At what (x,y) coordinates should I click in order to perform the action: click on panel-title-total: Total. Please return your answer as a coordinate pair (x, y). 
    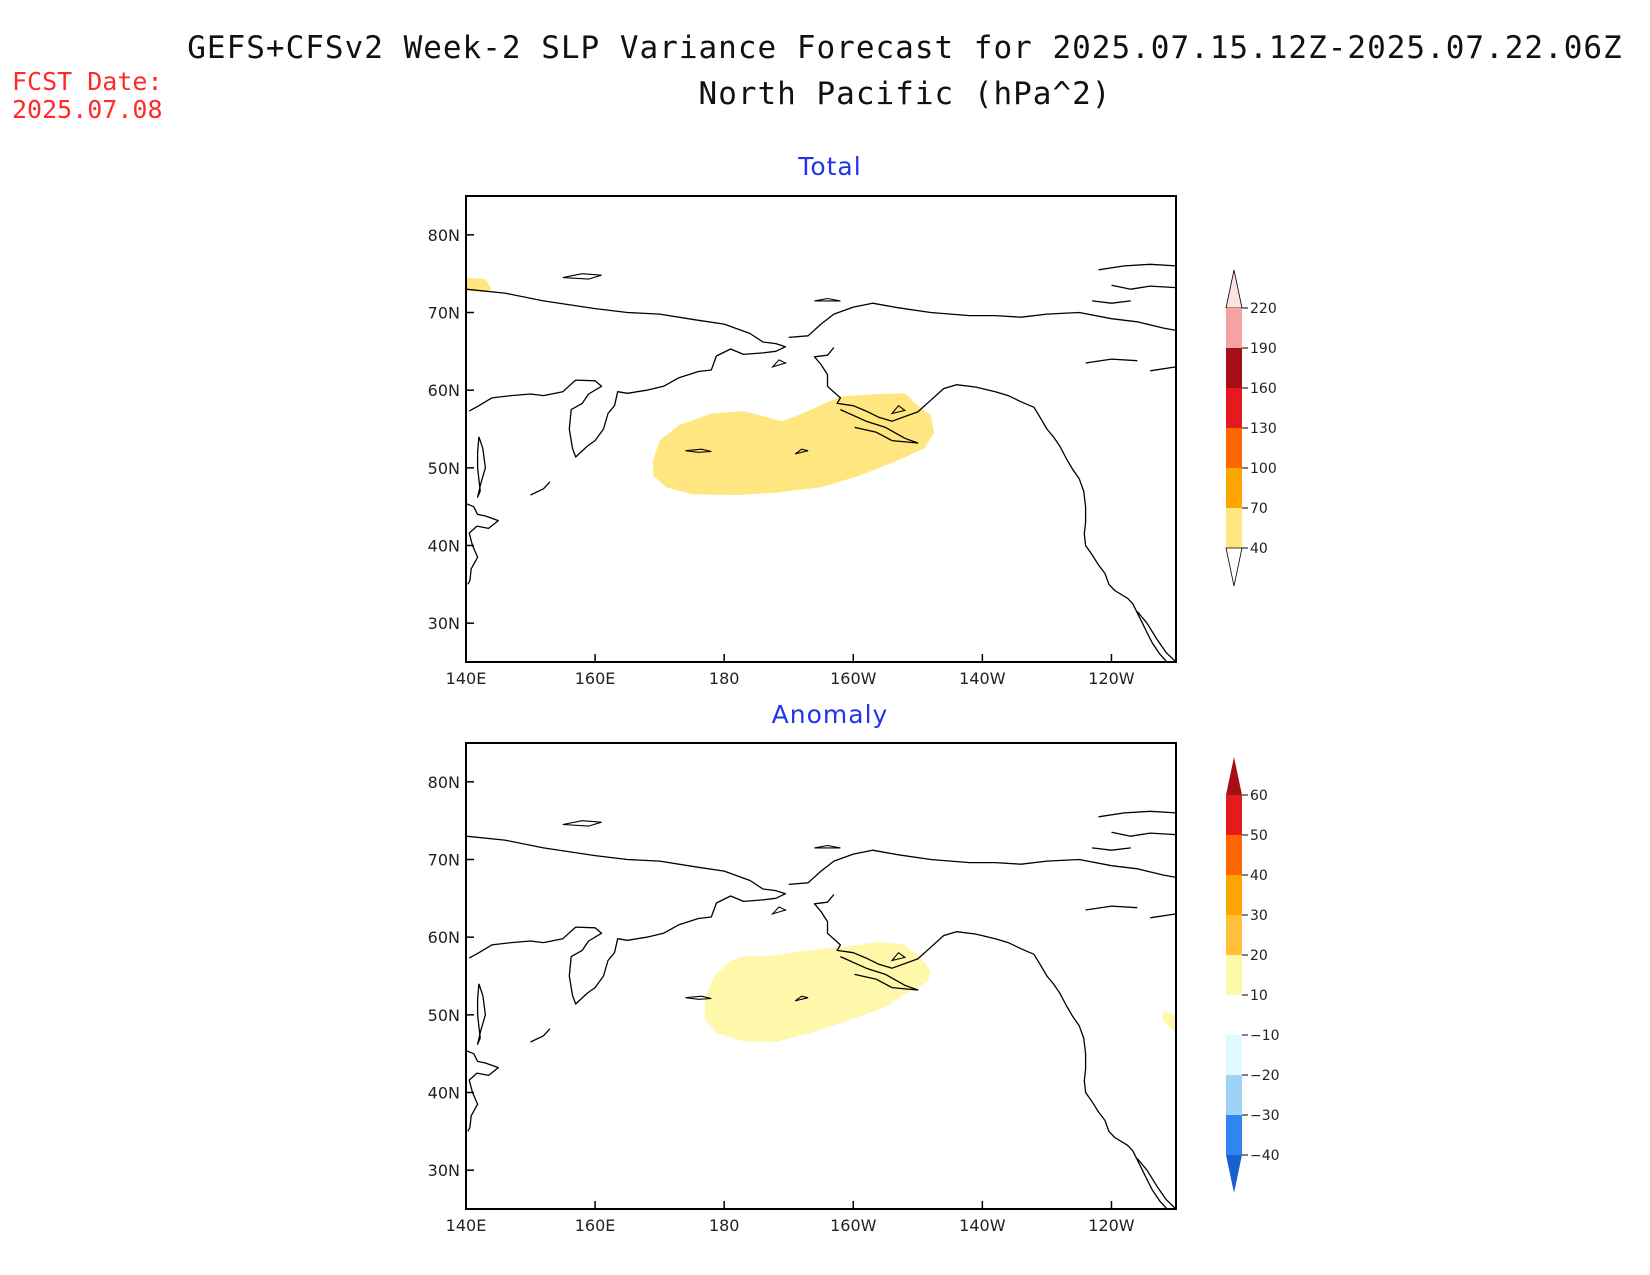
    Looking at the image, I should click on (830, 166).